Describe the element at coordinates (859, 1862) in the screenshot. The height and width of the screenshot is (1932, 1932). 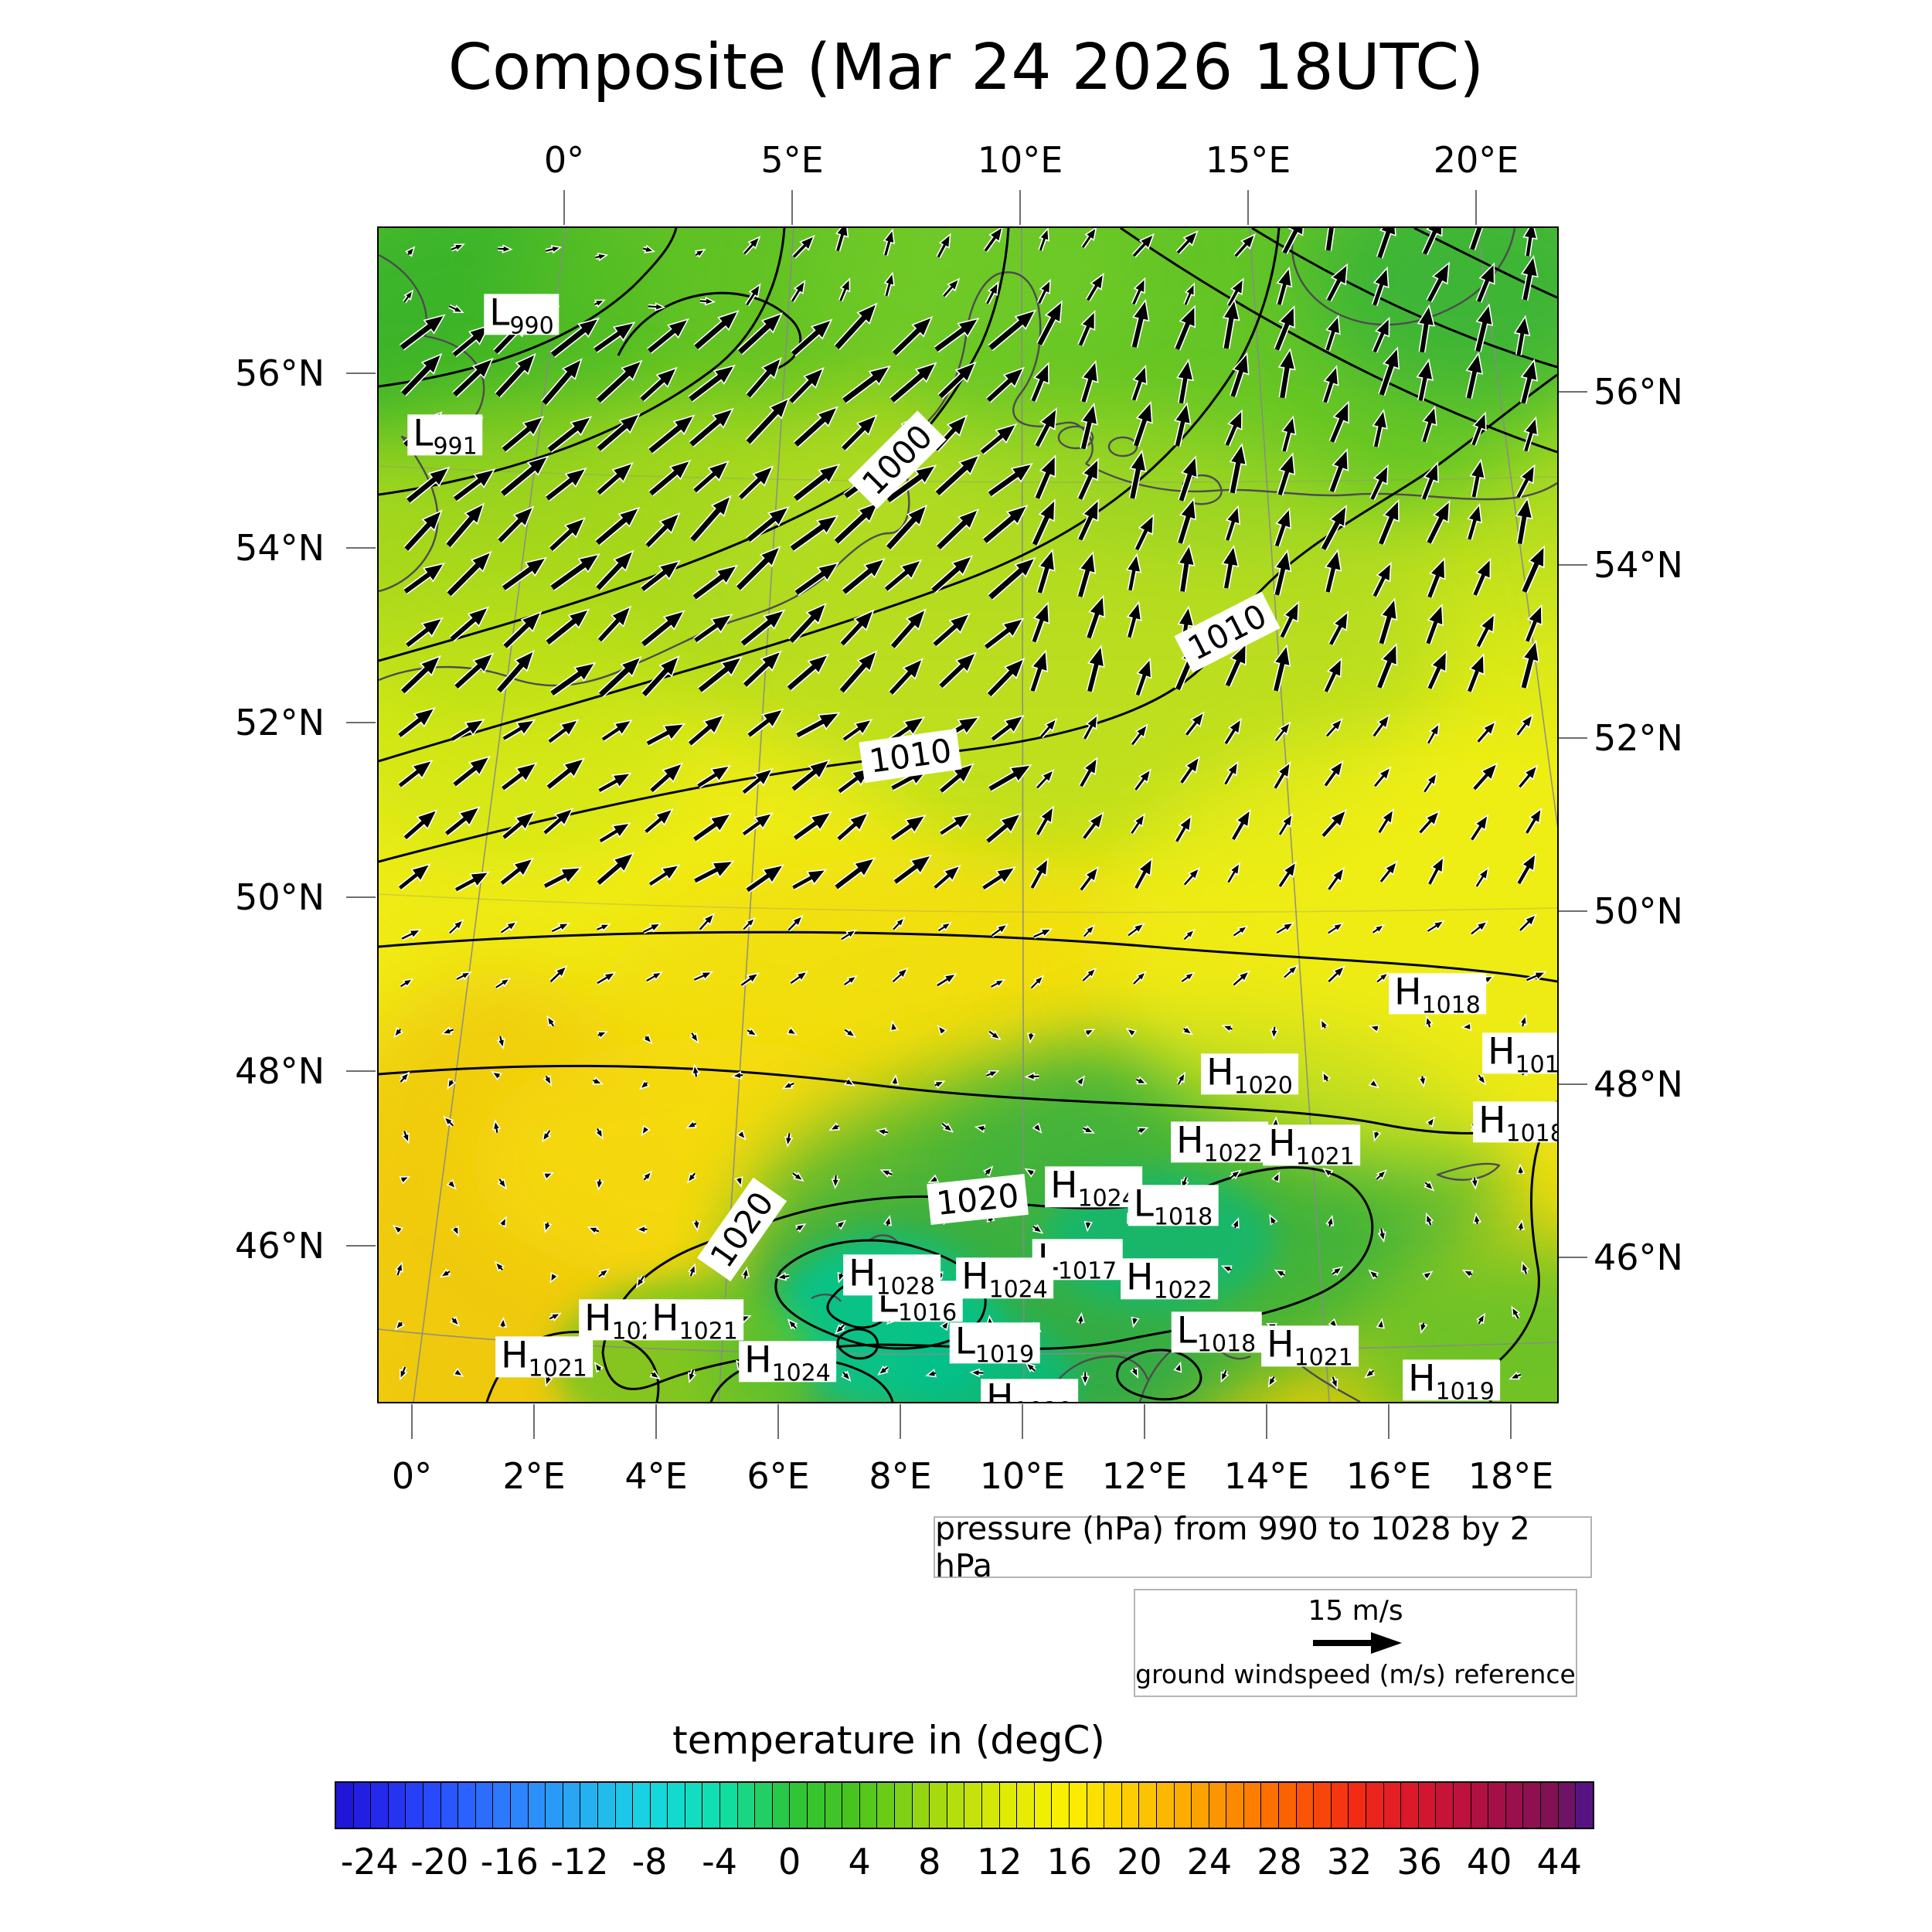
I see `colorbar-tick-label: 4` at that location.